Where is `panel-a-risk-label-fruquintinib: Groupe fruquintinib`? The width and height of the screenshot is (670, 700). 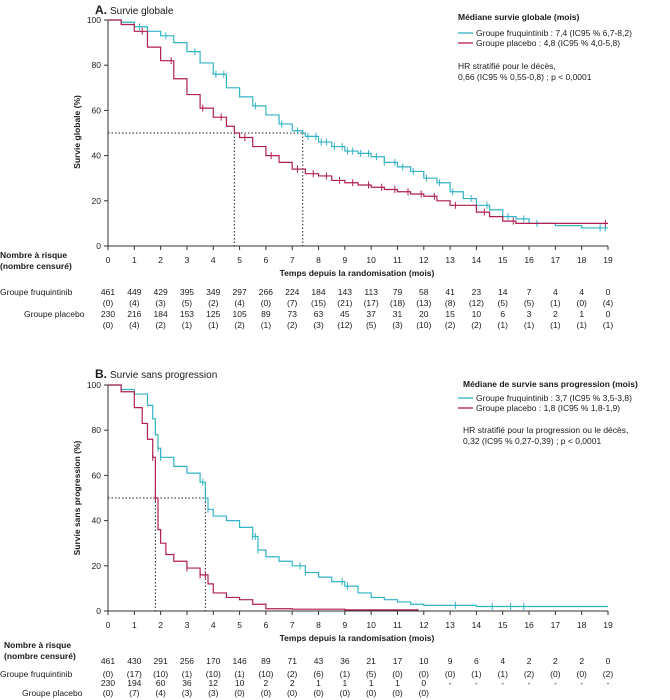 panel-a-risk-label-fruquintinib: Groupe fruquintinib is located at coordinates (36, 292).